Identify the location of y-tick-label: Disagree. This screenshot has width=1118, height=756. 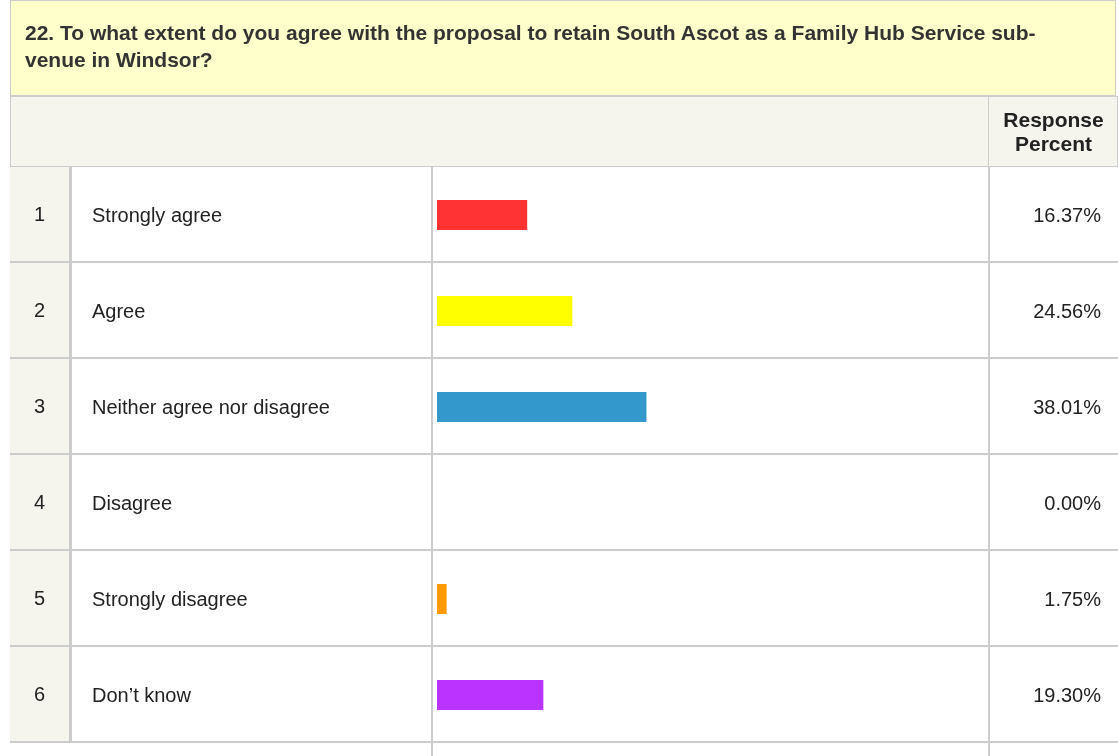
(132, 503).